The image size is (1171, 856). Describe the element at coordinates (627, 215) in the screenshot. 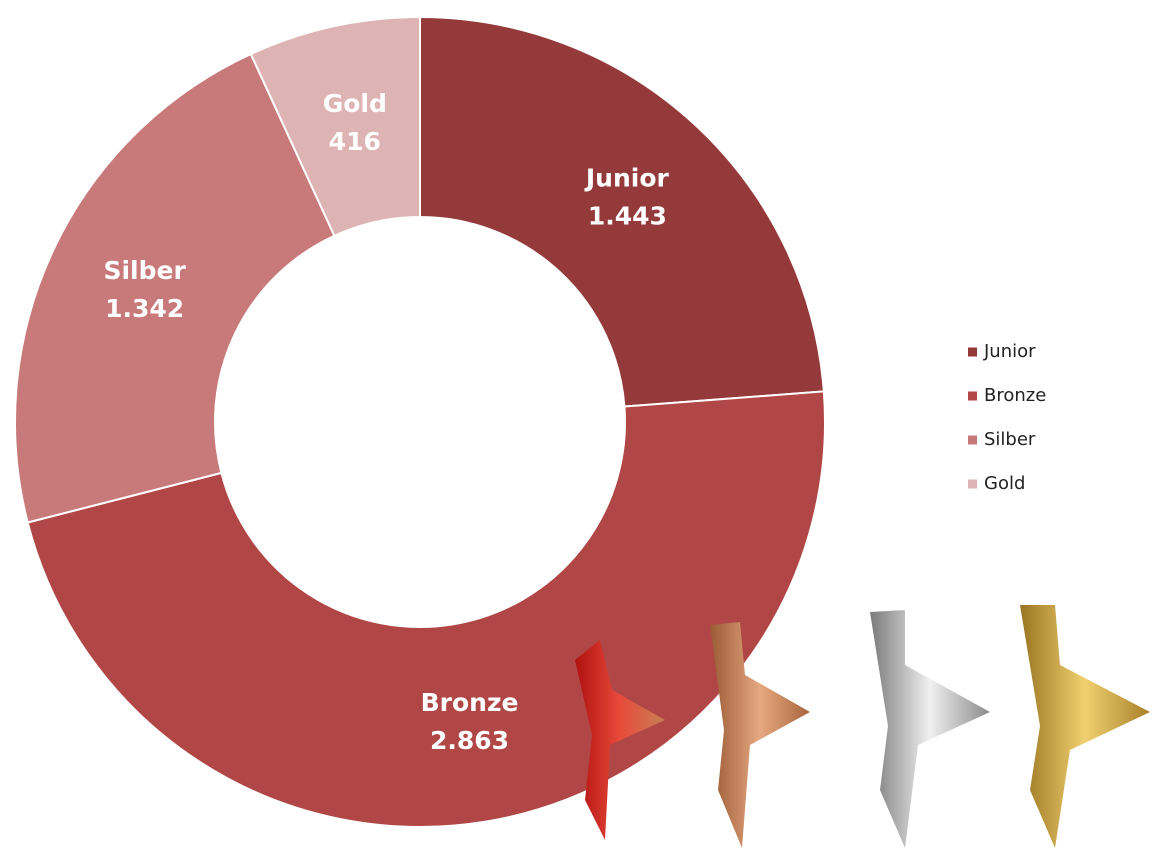

I see `segment-value: 1.443` at that location.